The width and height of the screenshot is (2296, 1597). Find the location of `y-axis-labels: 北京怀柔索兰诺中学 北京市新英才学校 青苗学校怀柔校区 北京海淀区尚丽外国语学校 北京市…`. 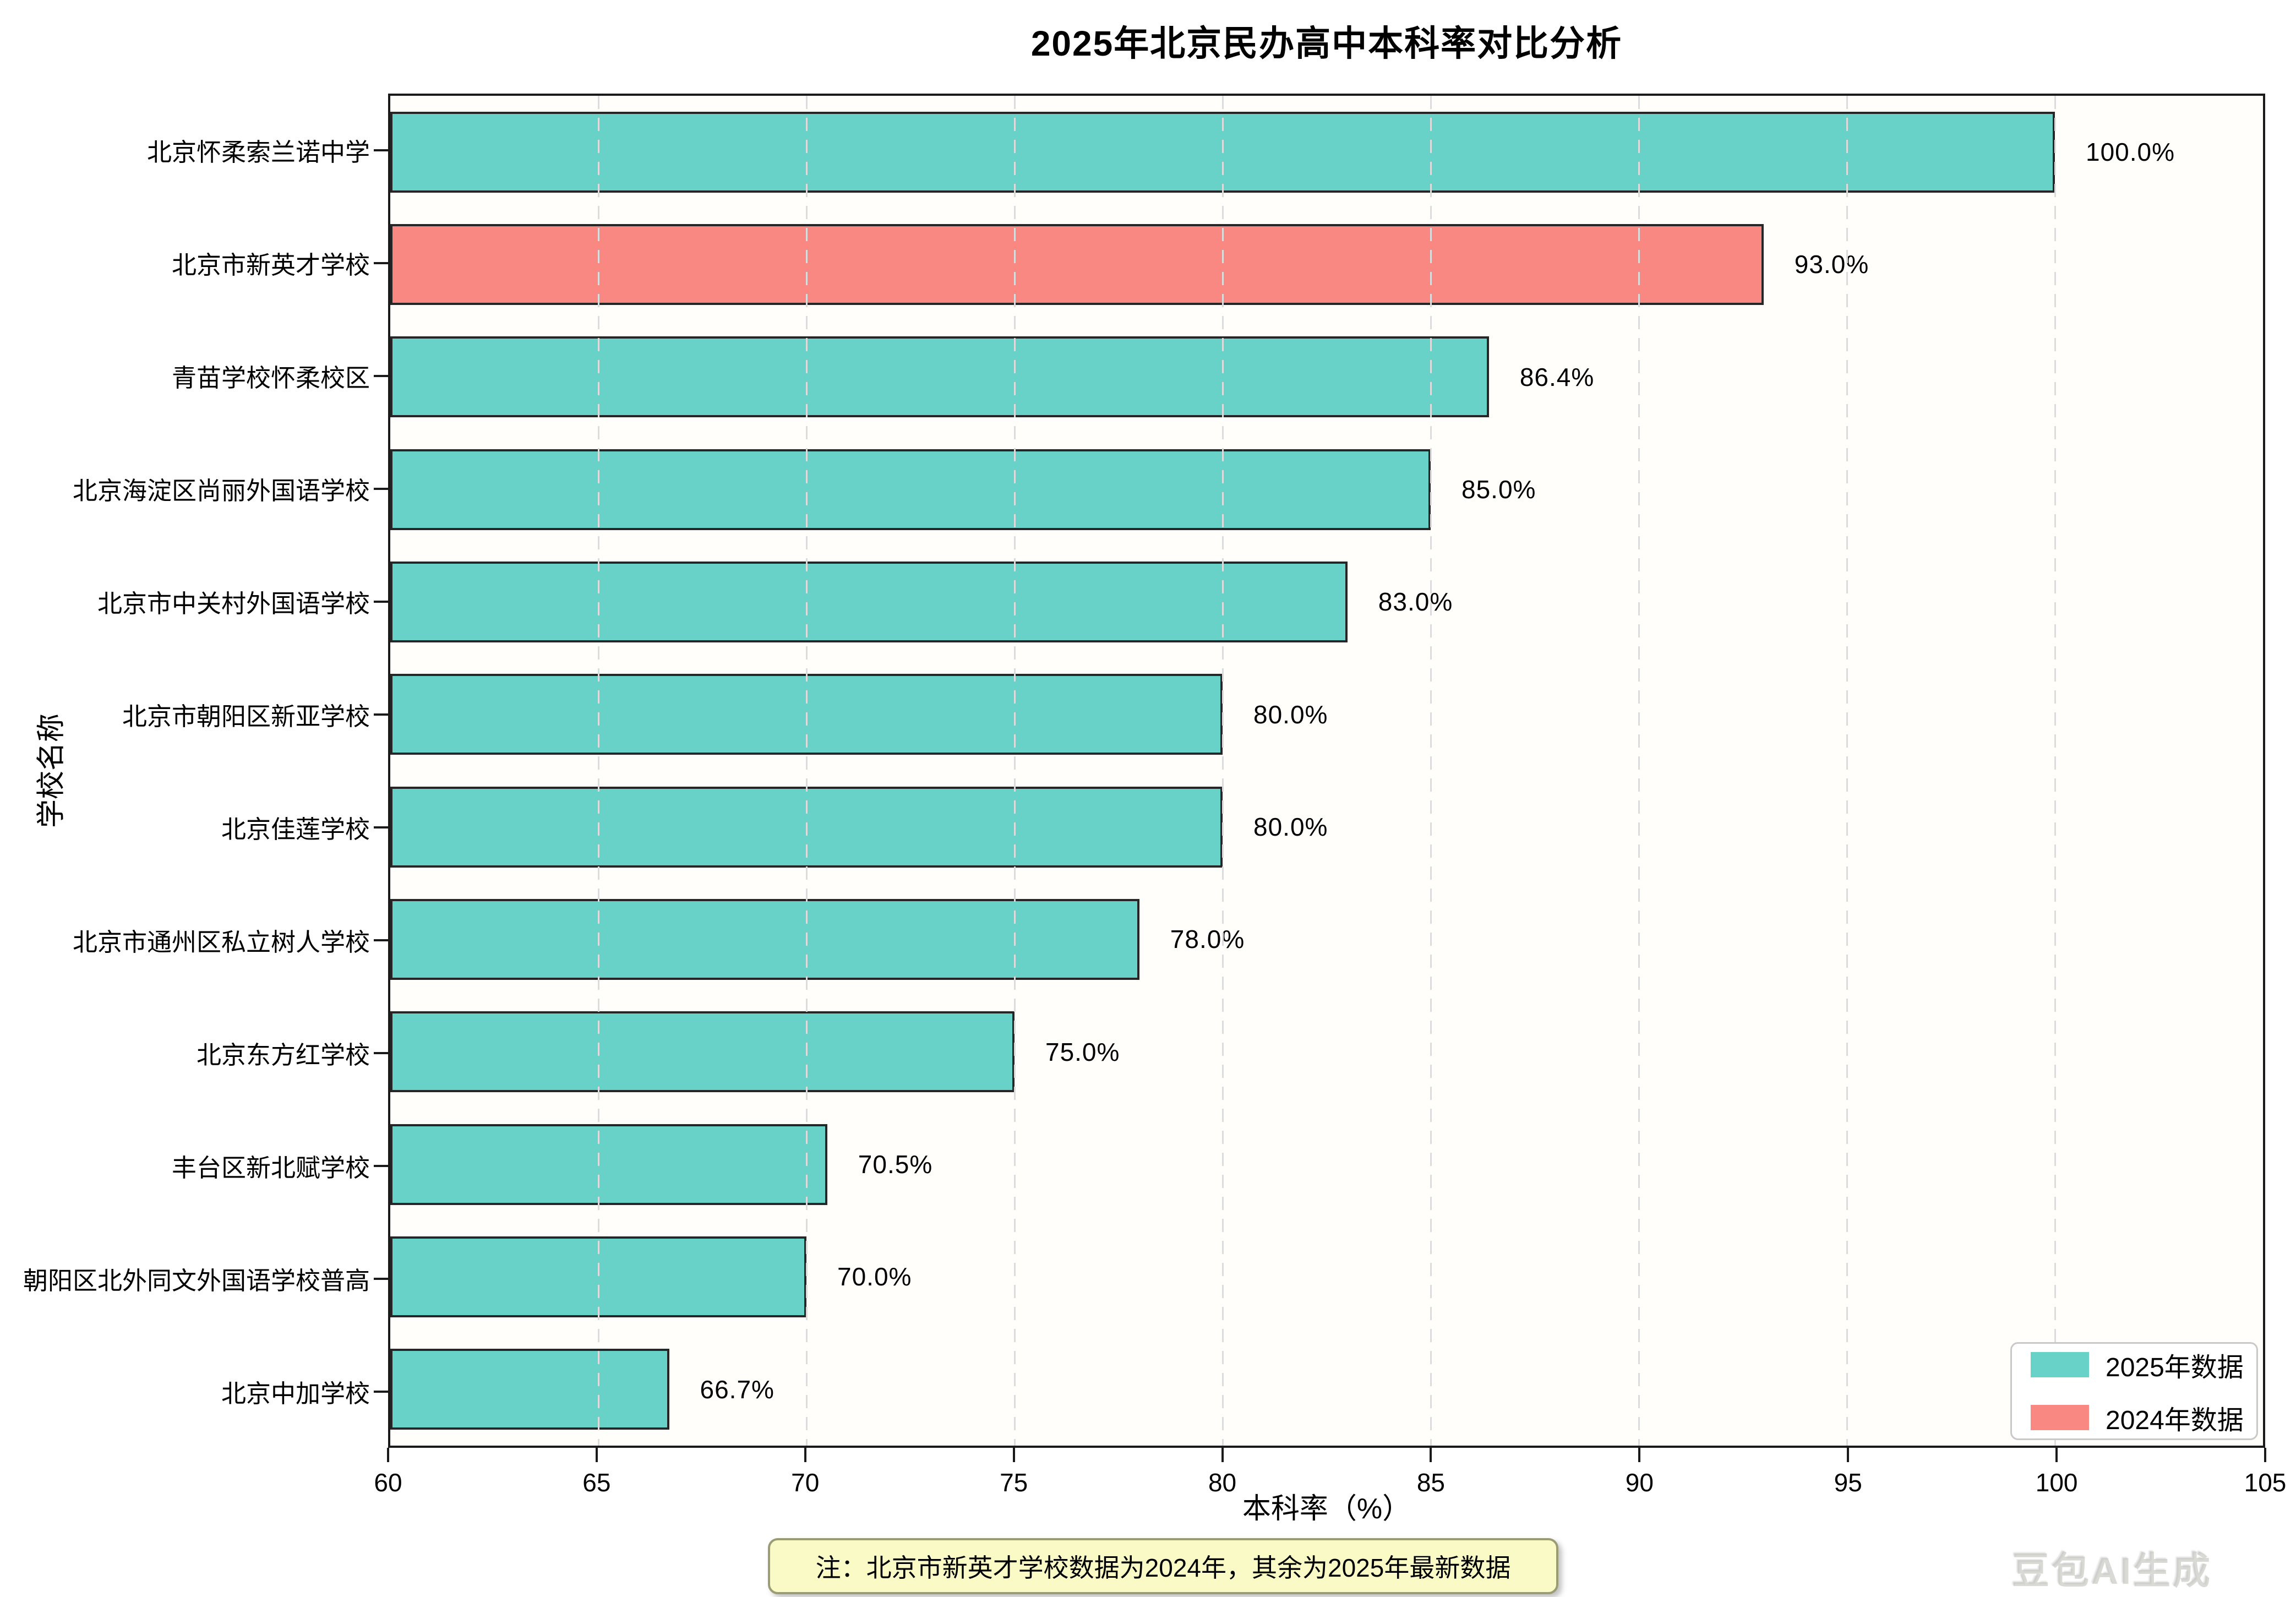

y-axis-labels: 北京怀柔索兰诺中学 北京市新英才学校 青苗学校怀柔校区 北京海淀区尚丽外国语学校 北京市… is located at coordinates (185, 771).